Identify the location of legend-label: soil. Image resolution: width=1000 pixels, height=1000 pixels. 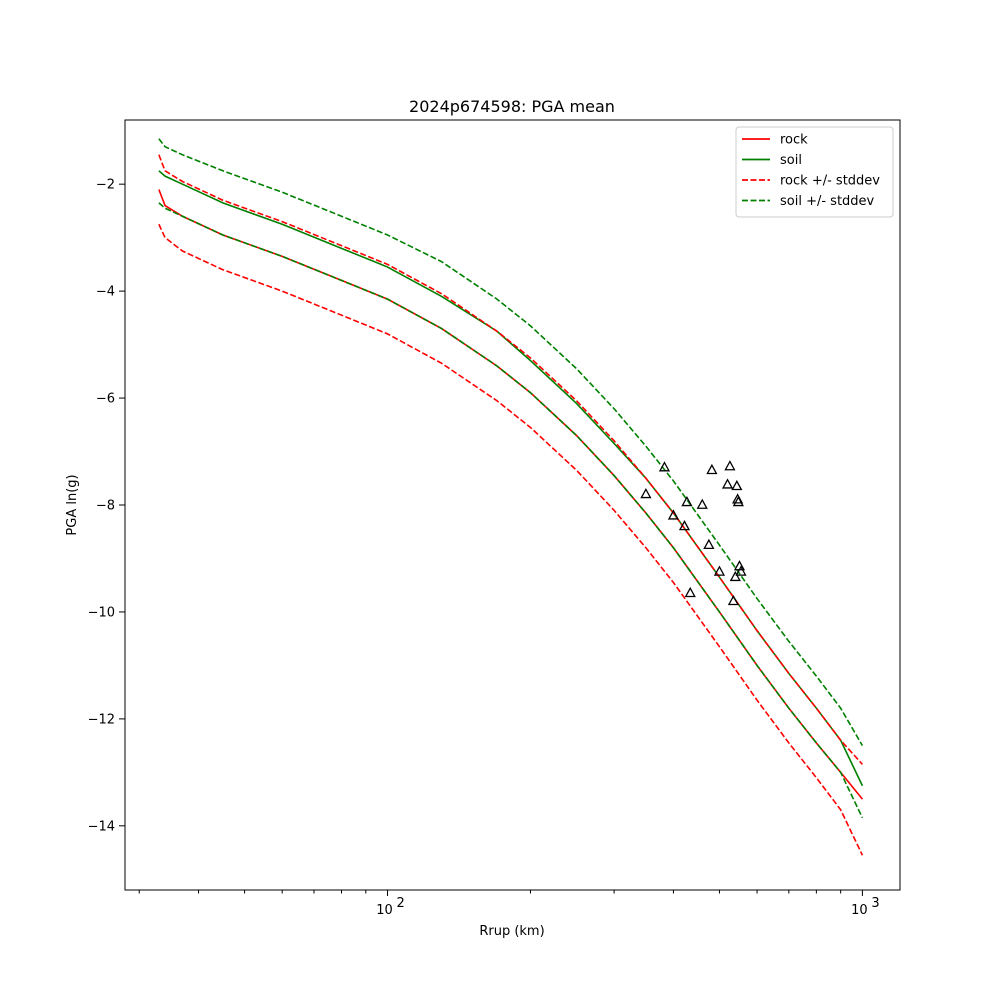
(791, 160).